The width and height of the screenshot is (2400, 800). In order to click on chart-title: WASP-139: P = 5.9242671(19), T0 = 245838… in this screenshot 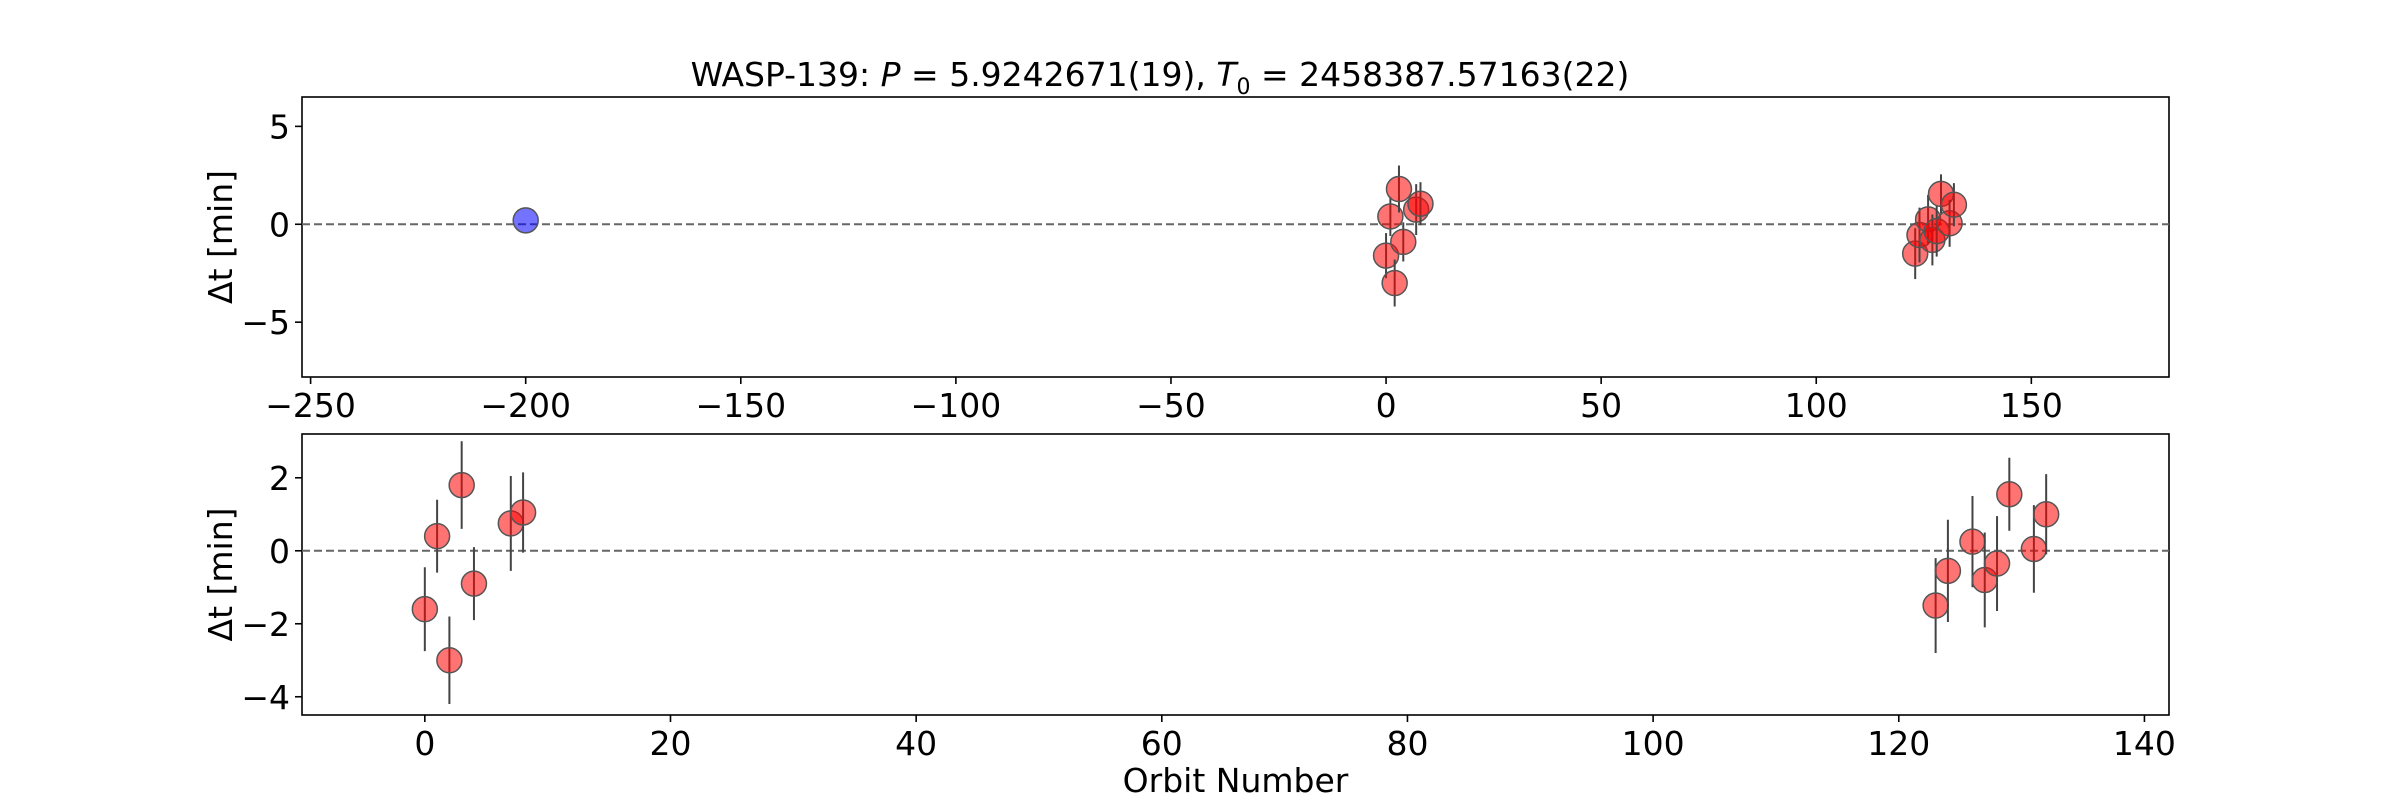, I will do `click(1160, 77)`.